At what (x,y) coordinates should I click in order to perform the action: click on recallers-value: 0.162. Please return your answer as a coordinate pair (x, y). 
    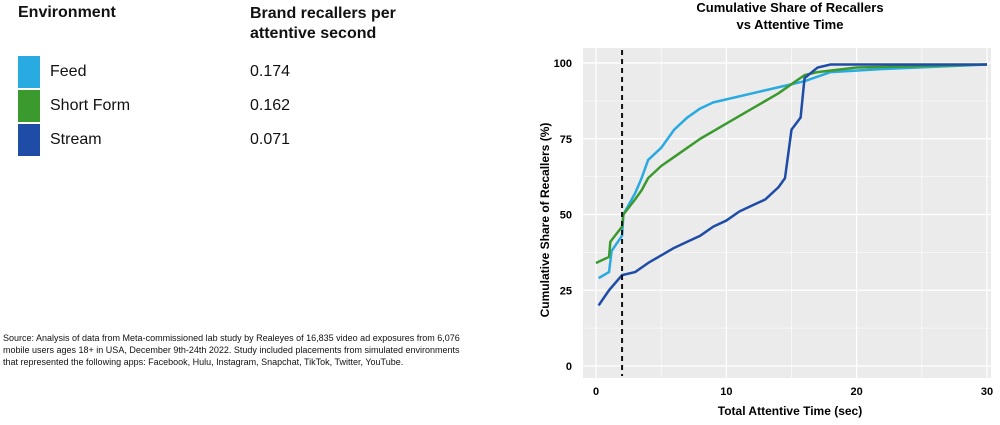
    Looking at the image, I should click on (270, 105).